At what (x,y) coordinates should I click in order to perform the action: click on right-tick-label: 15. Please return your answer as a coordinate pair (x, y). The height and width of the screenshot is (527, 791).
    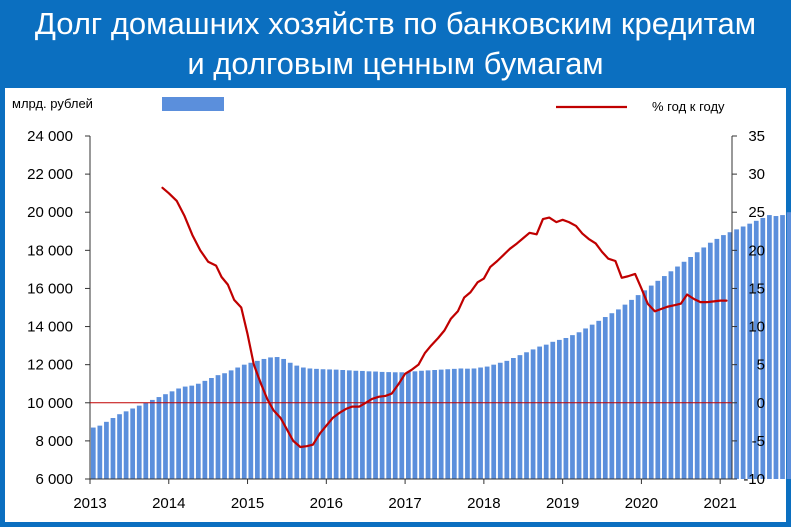
    Looking at the image, I should click on (756, 288).